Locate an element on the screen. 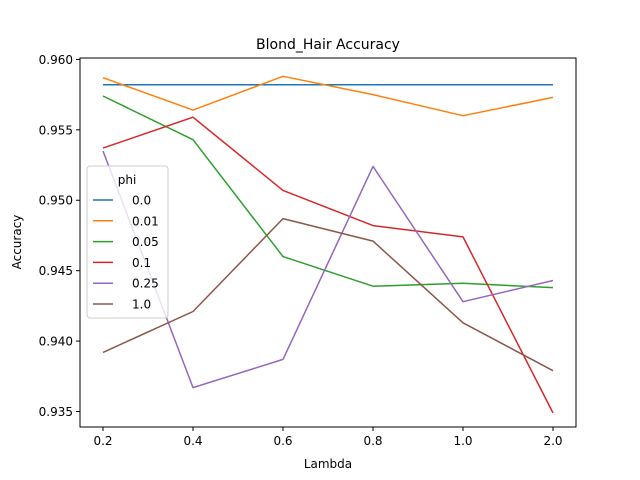 This screenshot has height=480, width=640. y-tick-label: 0.955 is located at coordinates (56, 130).